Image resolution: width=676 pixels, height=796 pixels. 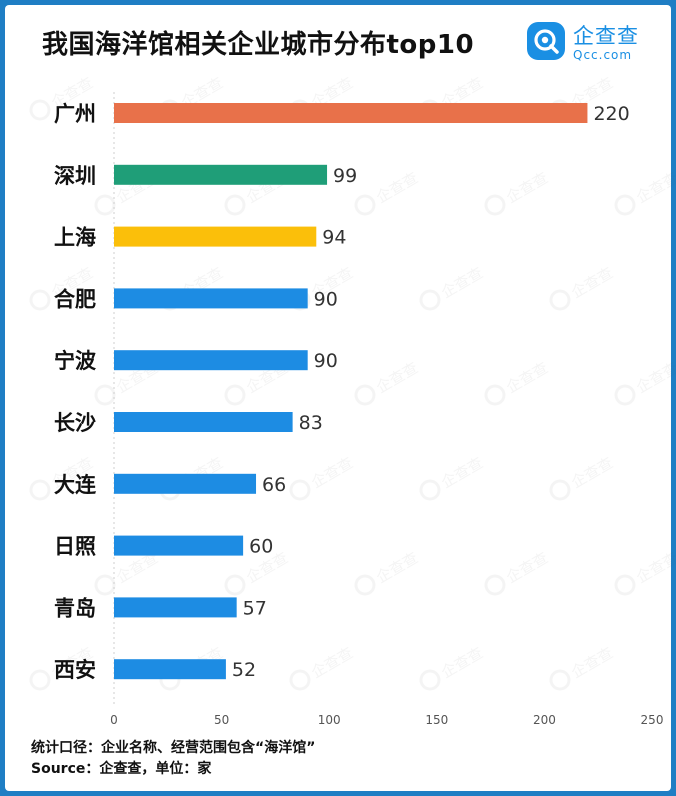 What do you see at coordinates (75, 547) in the screenshot?
I see `category-label: 日照` at bounding box center [75, 547].